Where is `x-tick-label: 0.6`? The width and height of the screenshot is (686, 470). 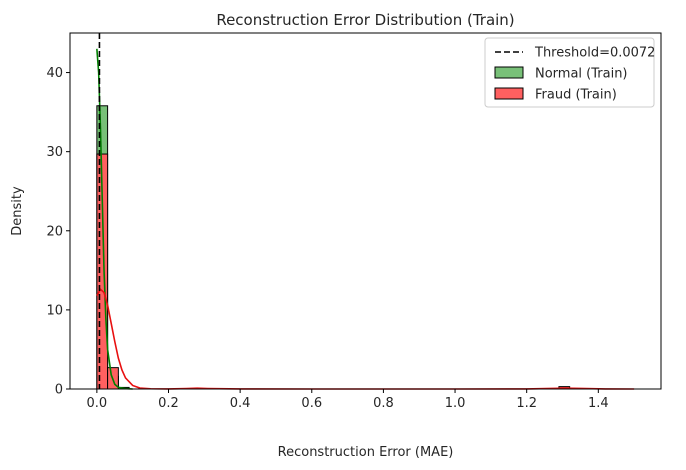
x-tick-label: 0.6 is located at coordinates (311, 403).